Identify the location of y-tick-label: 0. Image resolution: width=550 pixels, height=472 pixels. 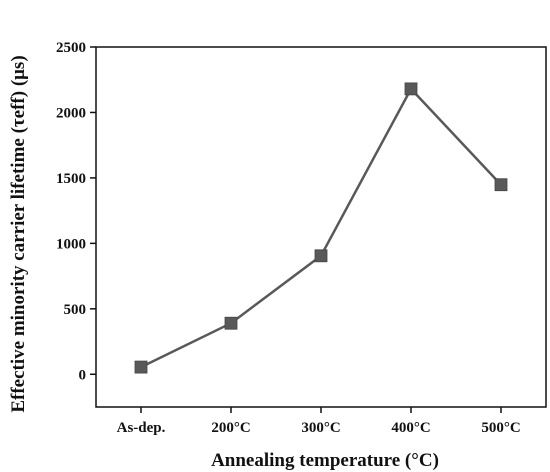
(83, 375).